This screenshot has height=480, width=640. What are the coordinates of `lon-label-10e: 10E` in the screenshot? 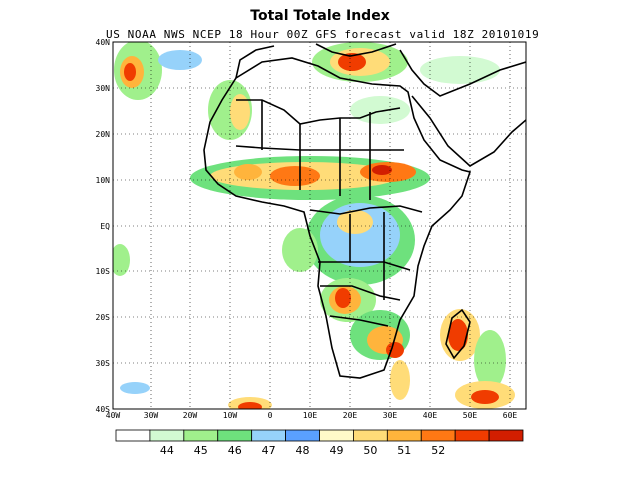 It's located at (310, 415).